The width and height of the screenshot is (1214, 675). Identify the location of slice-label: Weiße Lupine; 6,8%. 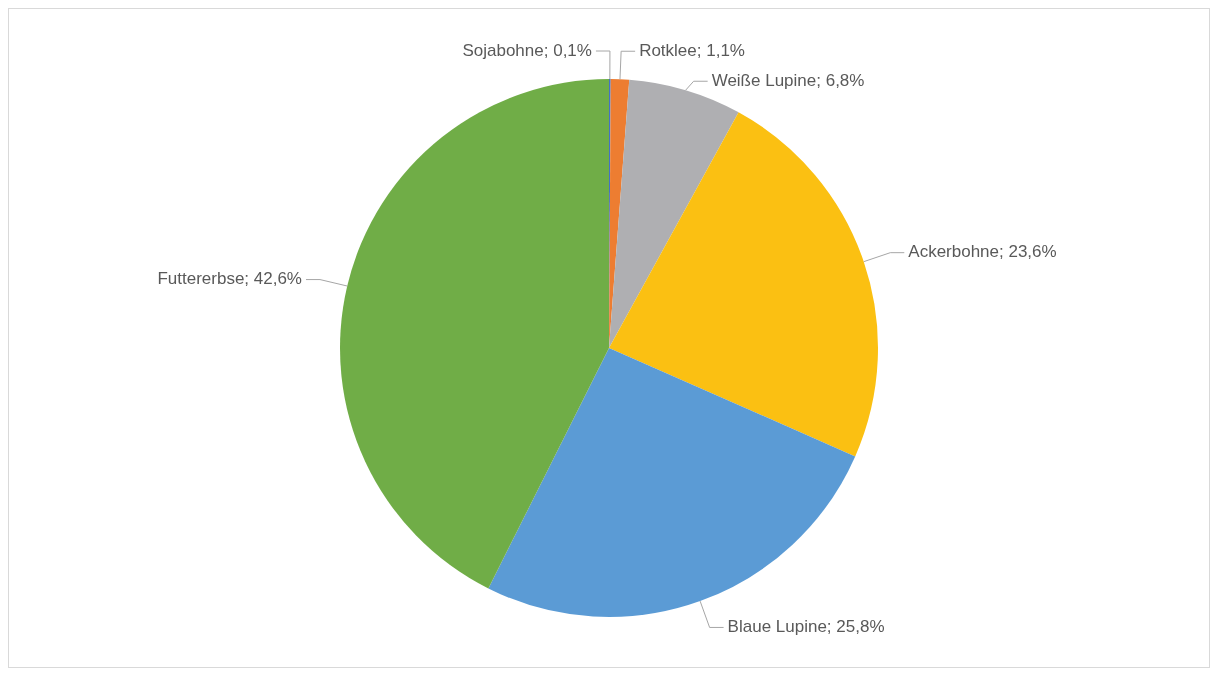
(788, 80).